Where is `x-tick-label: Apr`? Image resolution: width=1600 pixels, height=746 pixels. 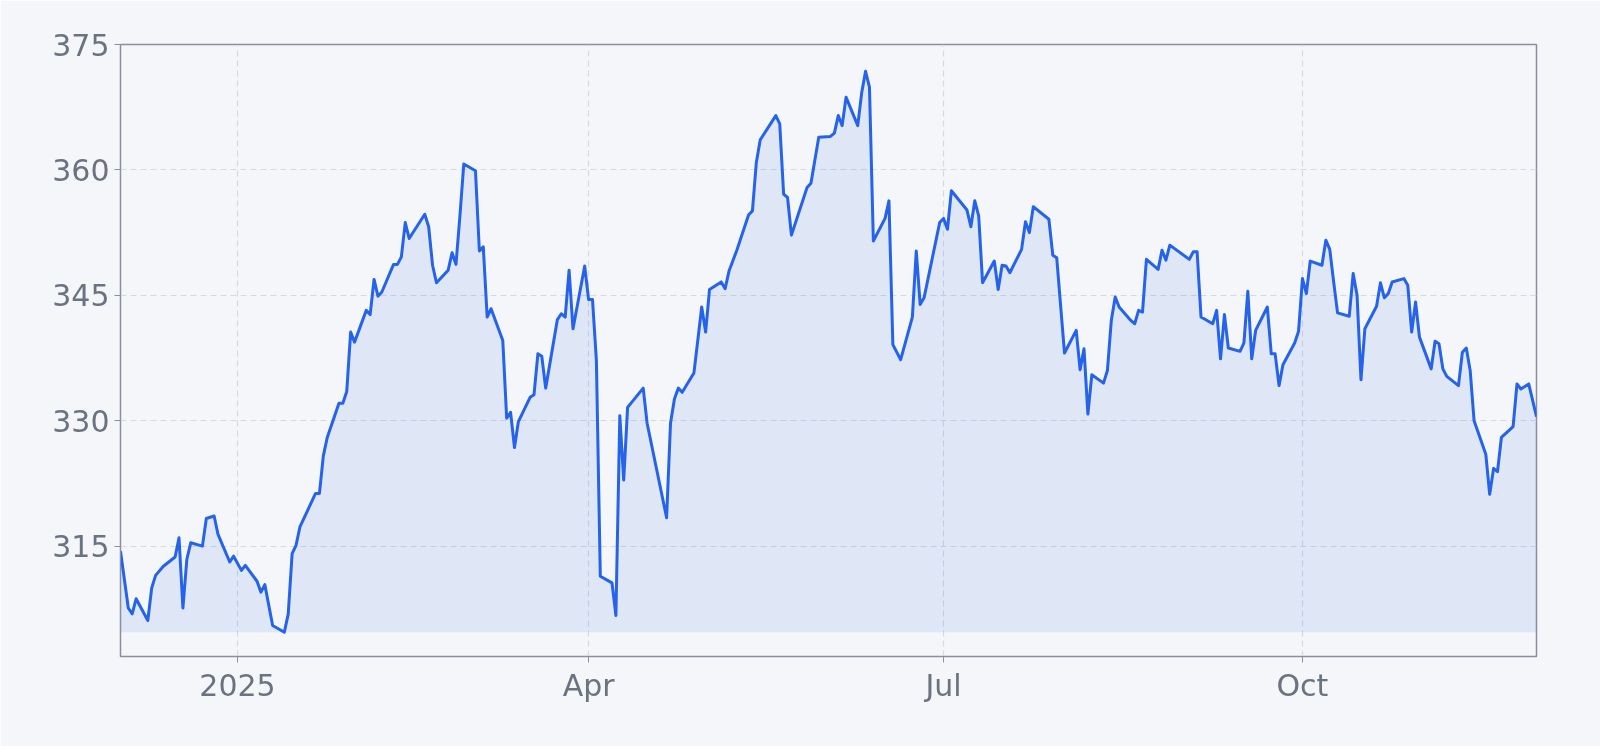
x-tick-label: Apr is located at coordinates (589, 685).